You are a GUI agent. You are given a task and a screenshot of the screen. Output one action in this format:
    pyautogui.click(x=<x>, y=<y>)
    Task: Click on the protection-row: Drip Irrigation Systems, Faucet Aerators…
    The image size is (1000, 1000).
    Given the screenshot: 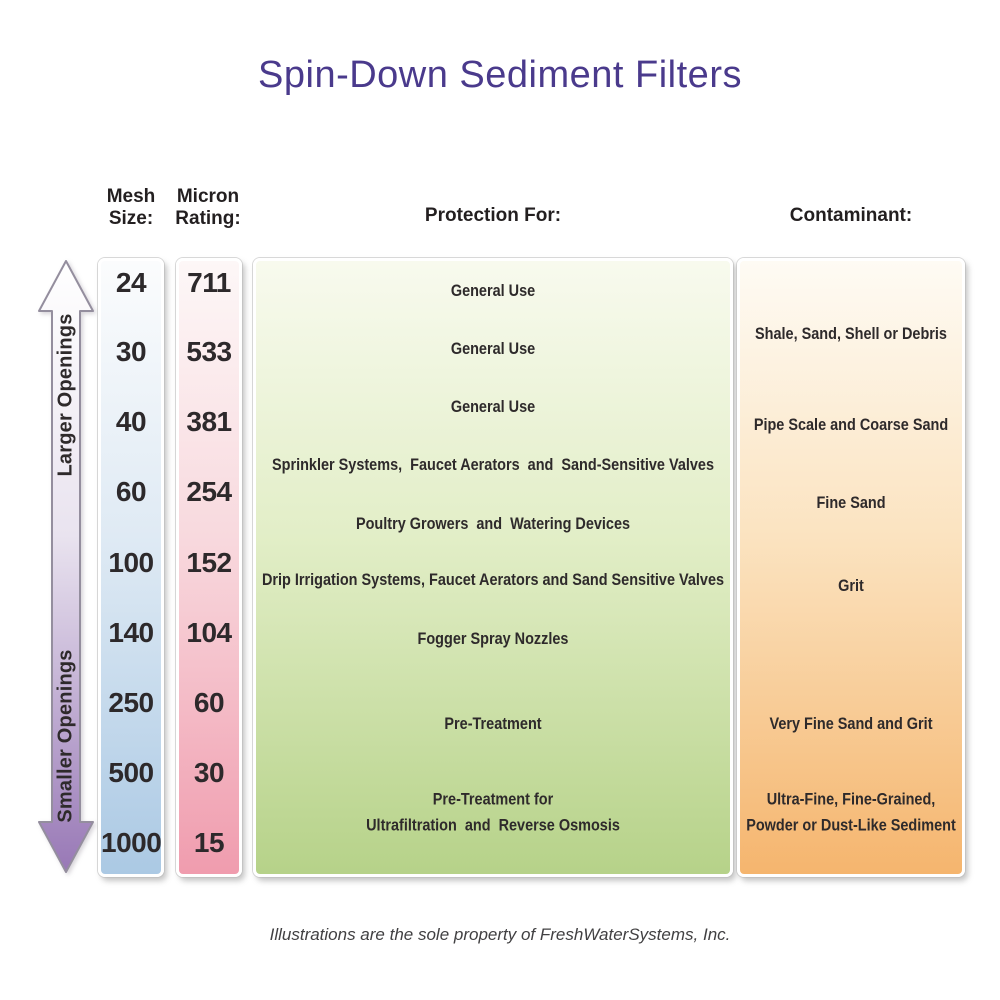 What is the action you would take?
    pyautogui.click(x=493, y=579)
    